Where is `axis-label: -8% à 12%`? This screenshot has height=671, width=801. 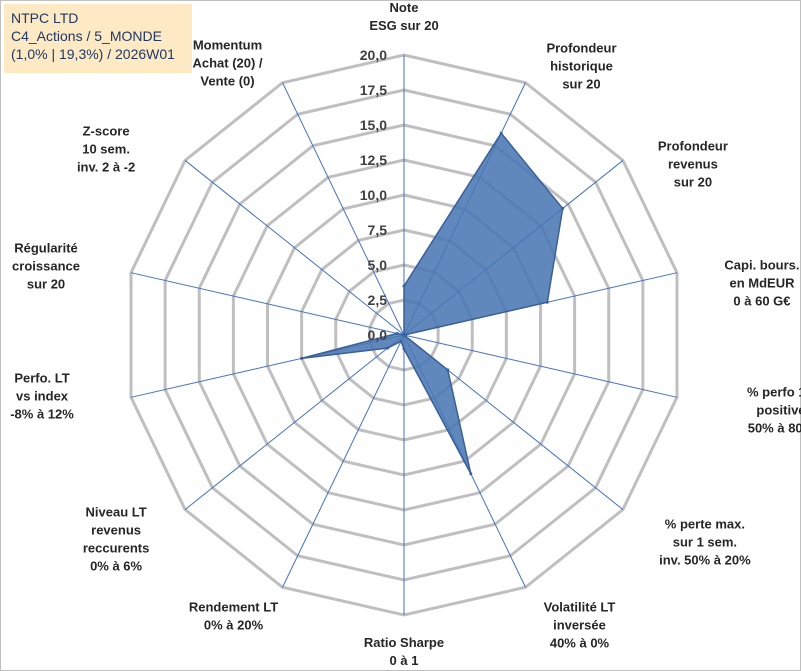
axis-label: -8% à 12% is located at coordinates (42, 413).